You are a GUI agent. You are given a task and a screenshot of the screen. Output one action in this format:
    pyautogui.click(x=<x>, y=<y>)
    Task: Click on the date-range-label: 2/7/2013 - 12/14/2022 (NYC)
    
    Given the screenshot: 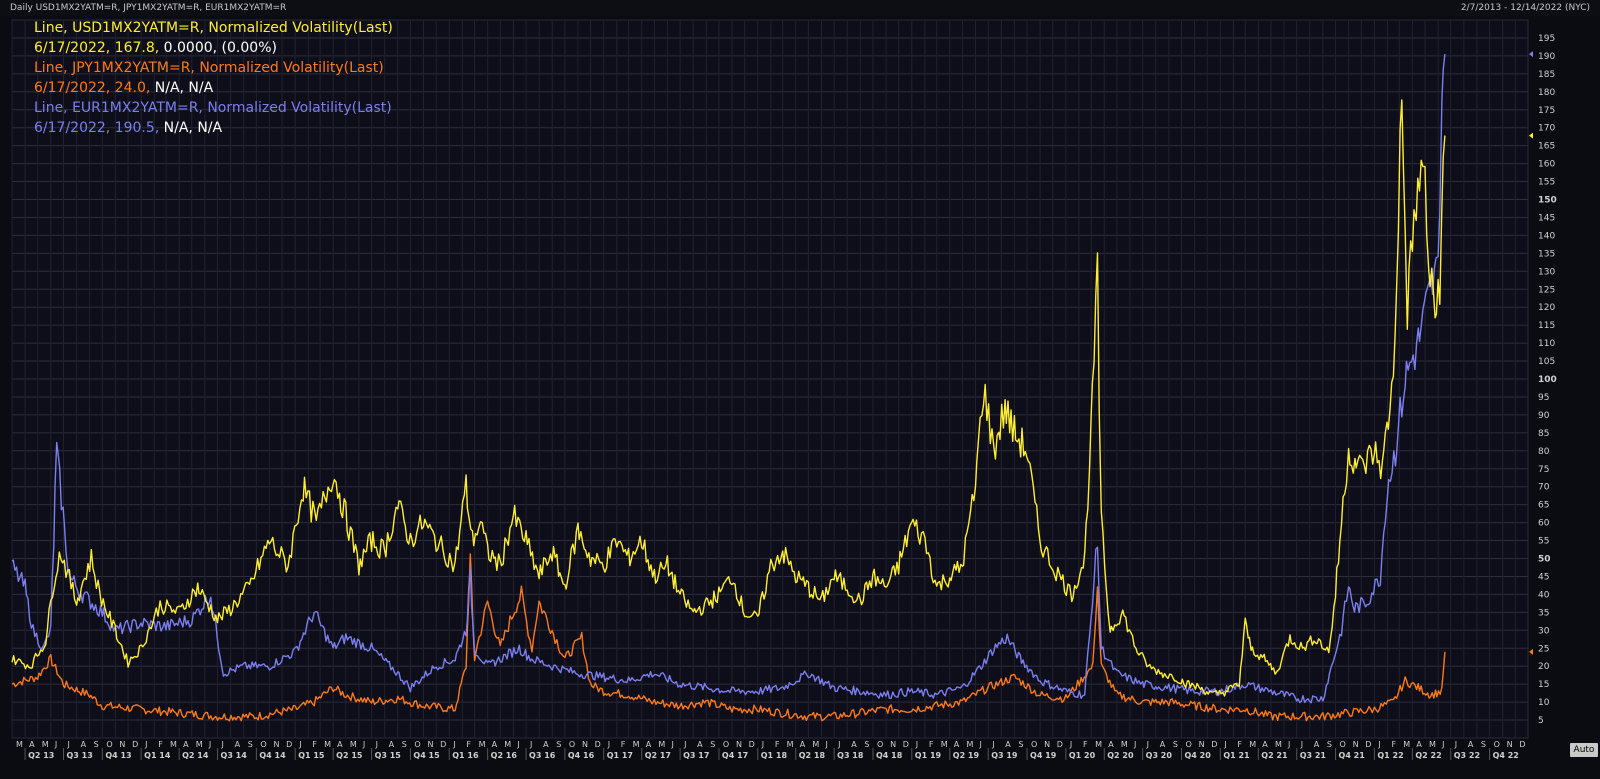 What is the action you would take?
    pyautogui.click(x=1525, y=8)
    